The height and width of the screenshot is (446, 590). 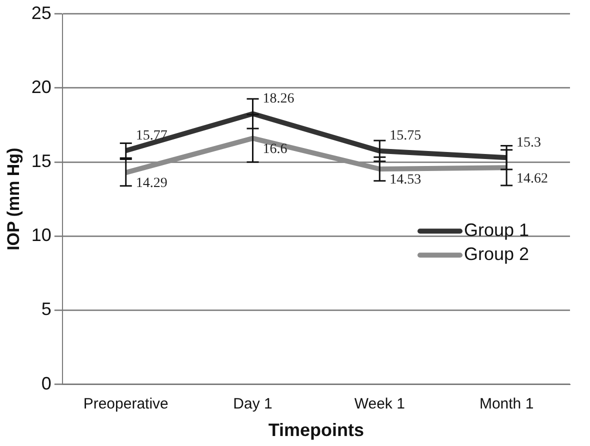 What do you see at coordinates (278, 98) in the screenshot?
I see `data-label: 18.26` at bounding box center [278, 98].